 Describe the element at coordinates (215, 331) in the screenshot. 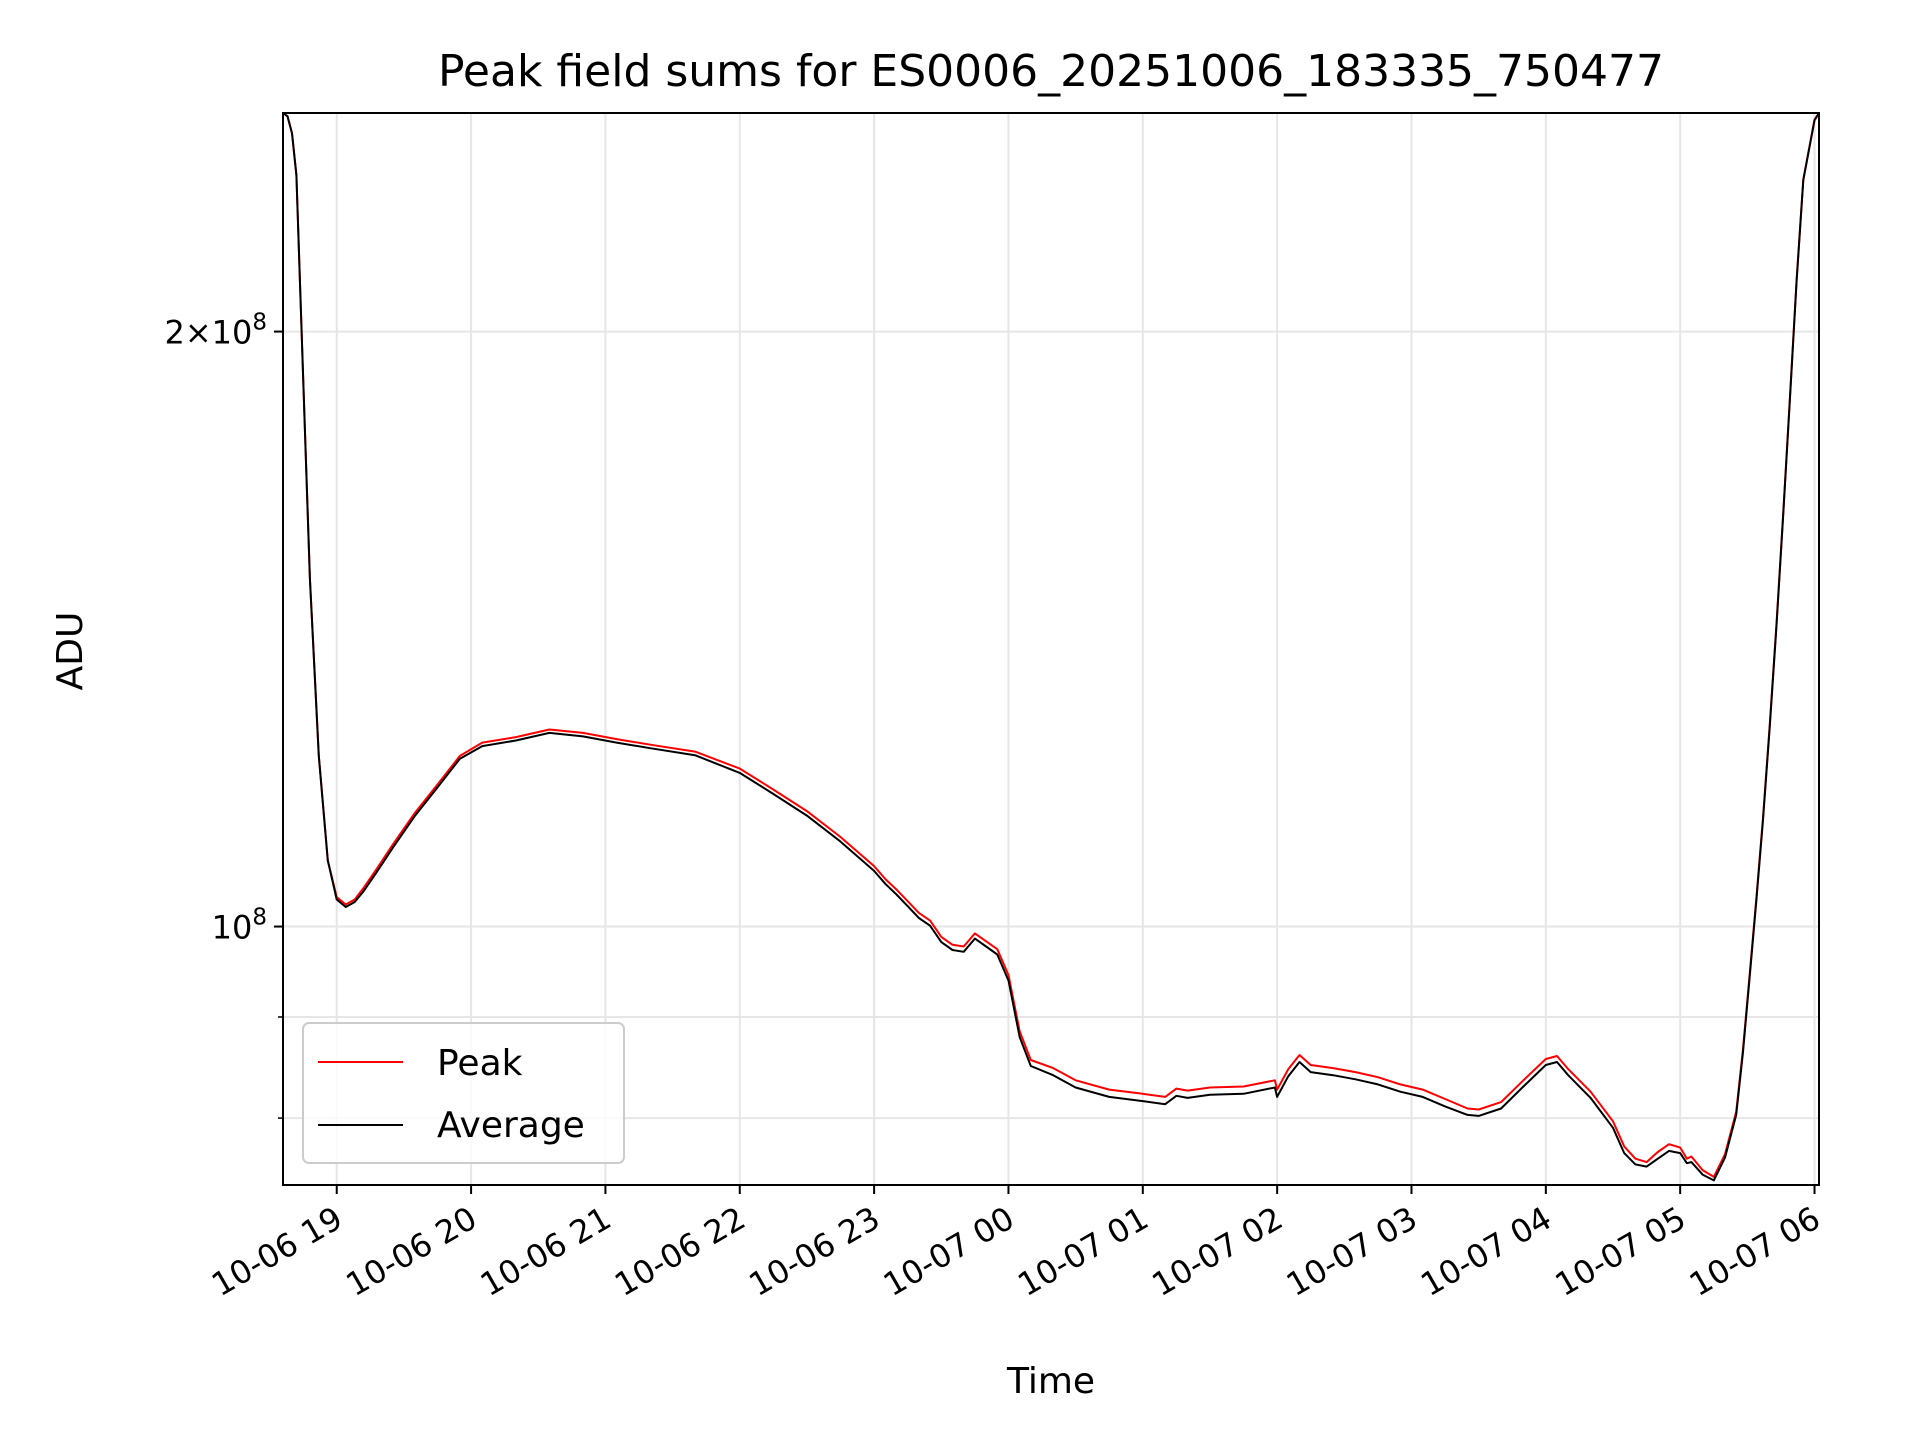

I see `y-tick-label: 2×108` at that location.